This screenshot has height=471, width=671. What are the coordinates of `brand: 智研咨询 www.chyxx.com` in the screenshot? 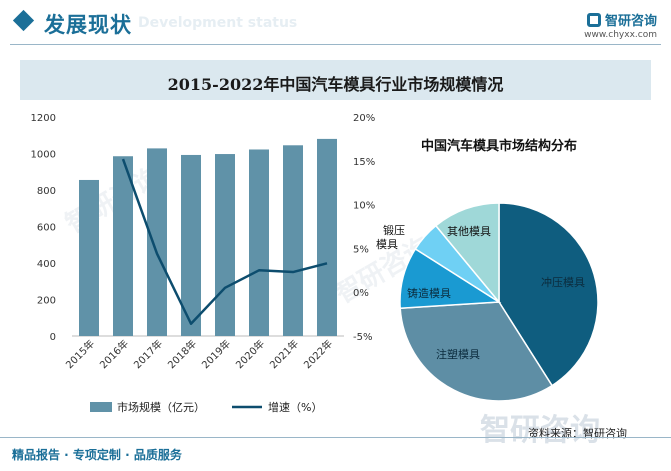 It's located at (620, 24).